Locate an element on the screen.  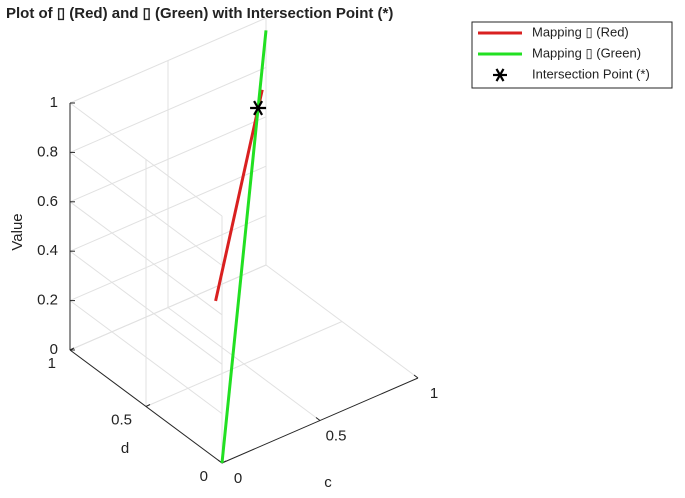
y-axis-label: d is located at coordinates (125, 448).